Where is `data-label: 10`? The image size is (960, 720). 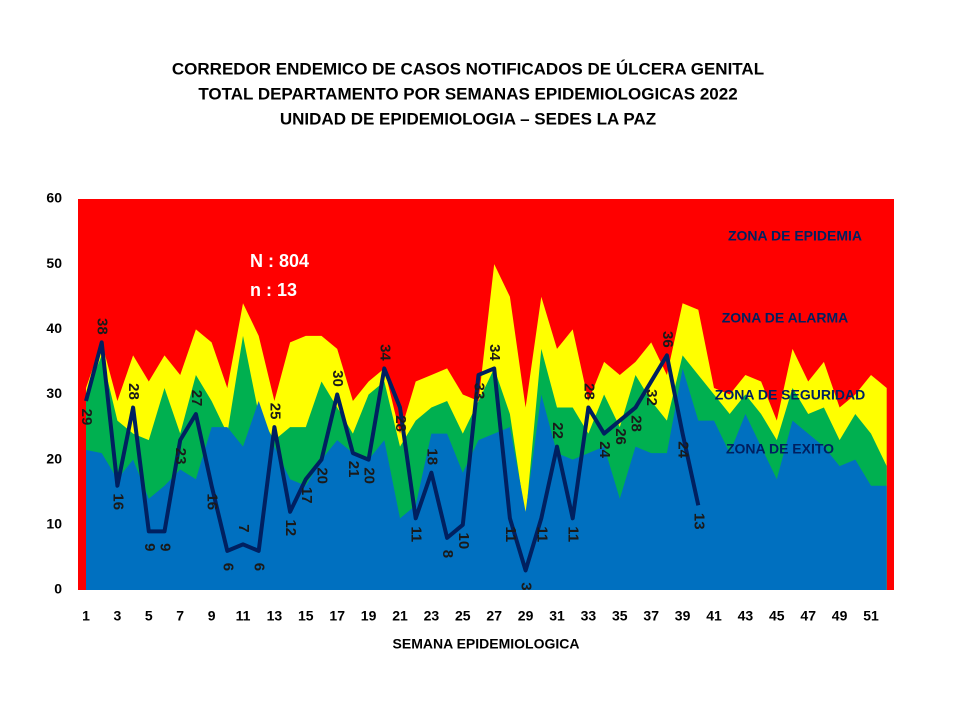
data-label: 10 is located at coordinates (463, 540).